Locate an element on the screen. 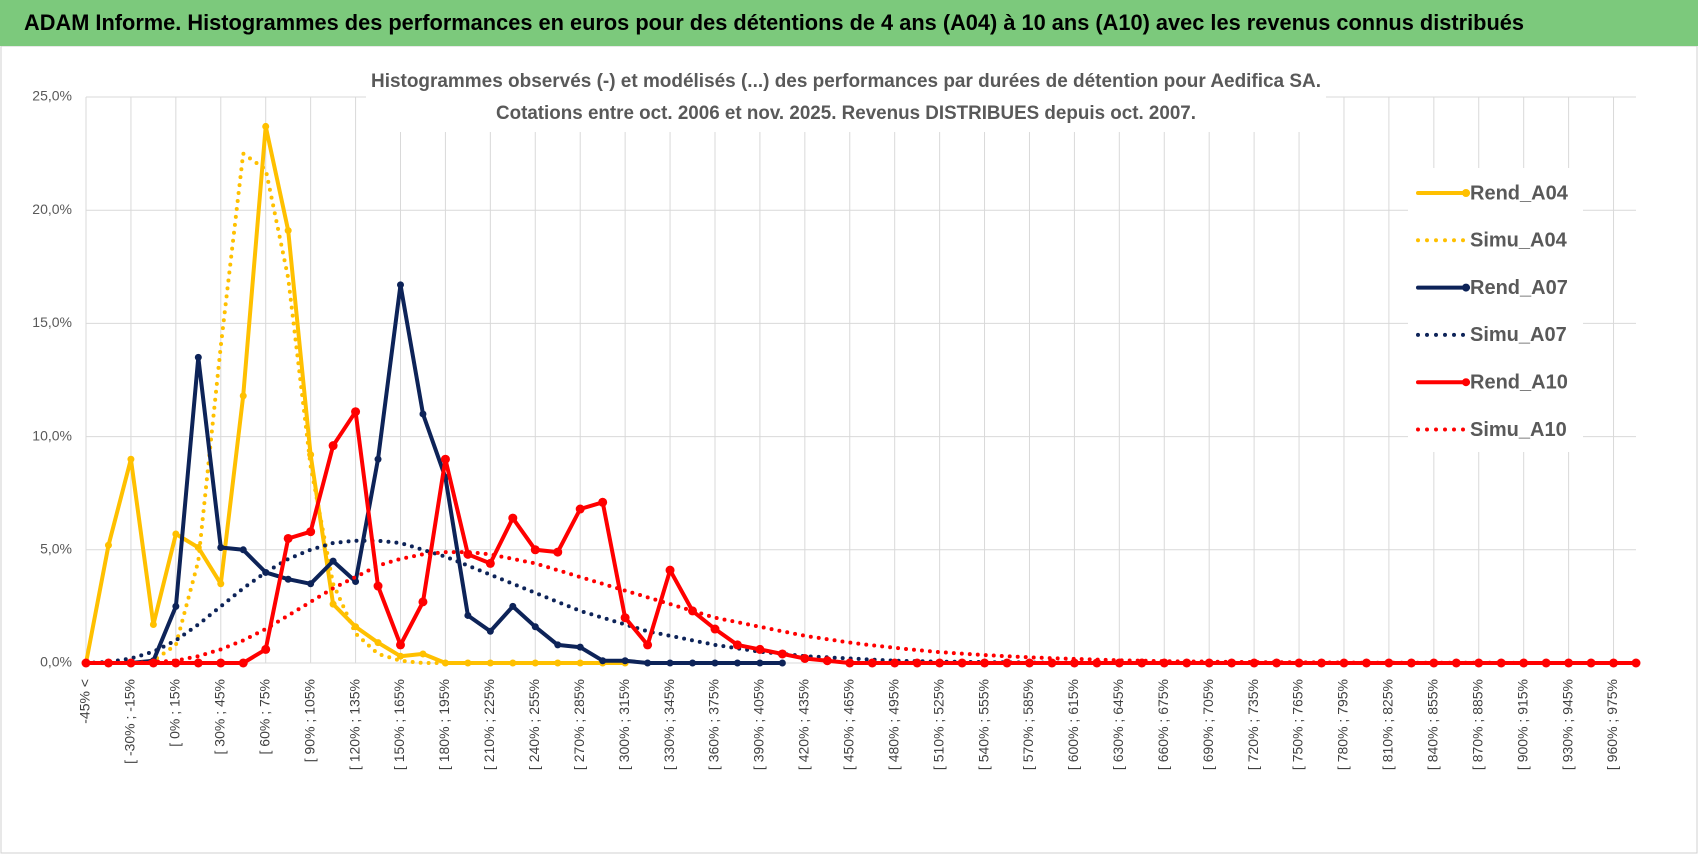  x-tick-label: [ 870% ; 885% is located at coordinates (1477, 724).